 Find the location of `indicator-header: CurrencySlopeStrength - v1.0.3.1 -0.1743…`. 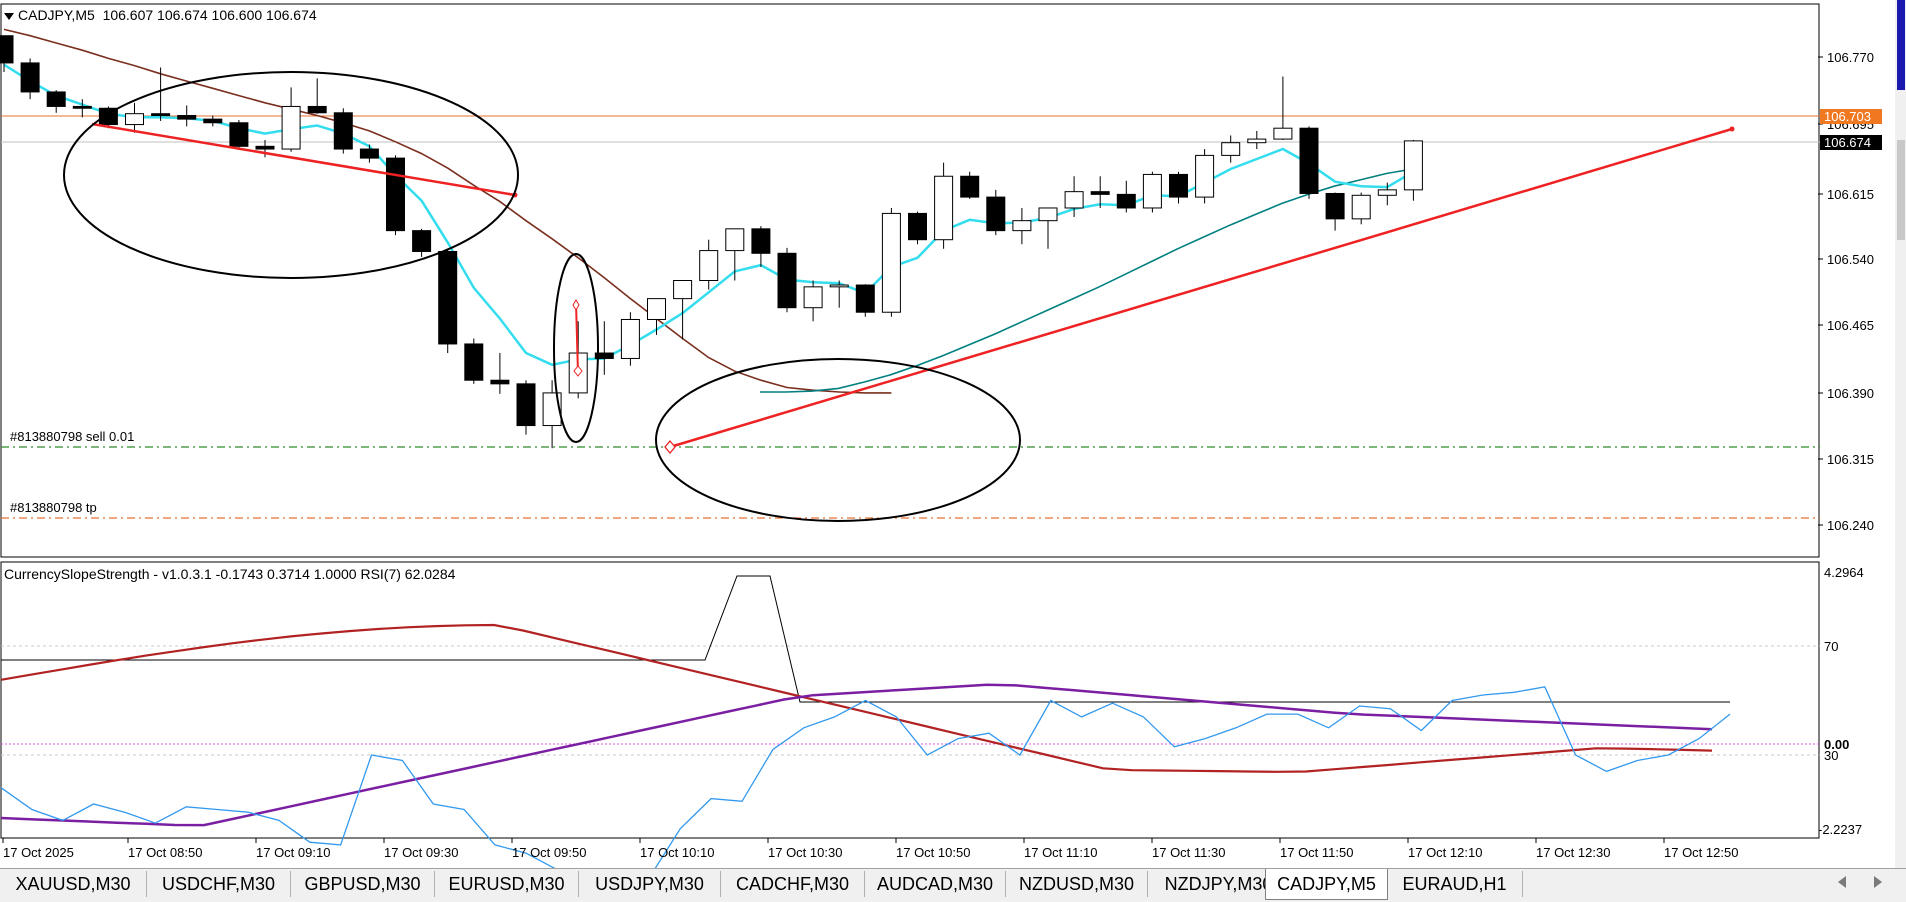

indicator-header: CurrencySlopeStrength - v1.0.3.1 -0.1743… is located at coordinates (230, 574).